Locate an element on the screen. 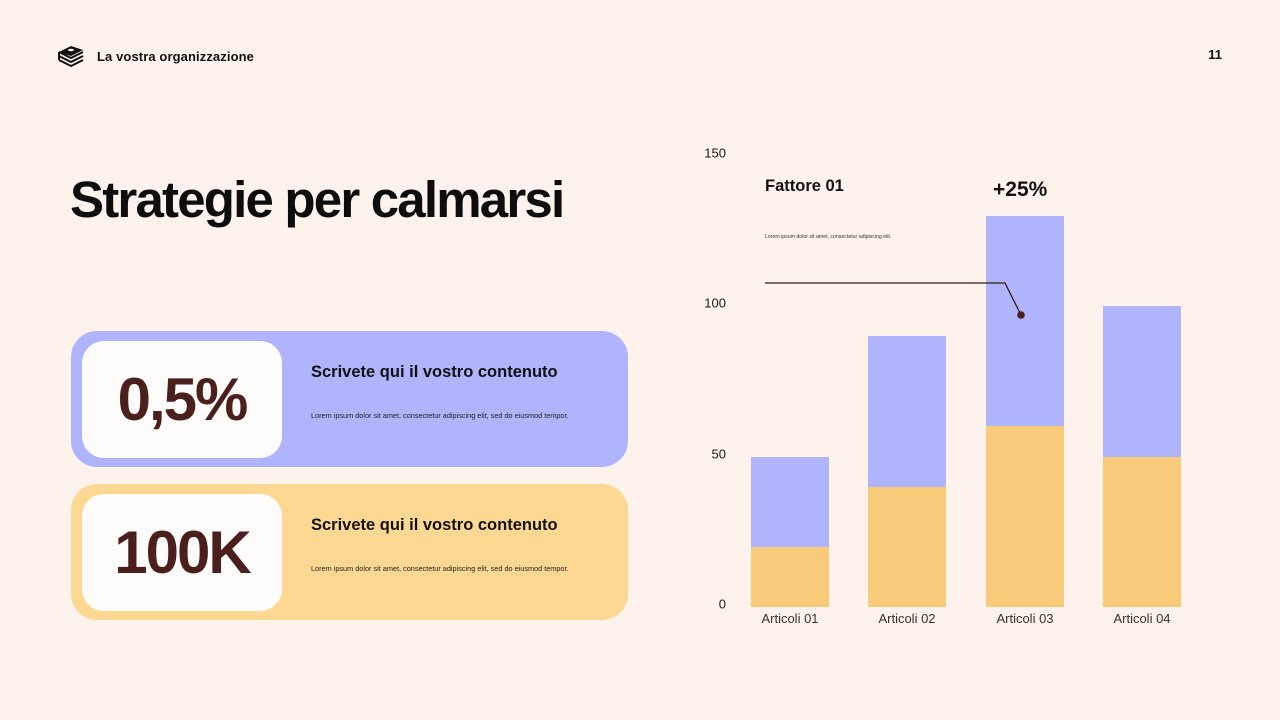 Image resolution: width=1280 pixels, height=720 pixels. stat-value-box: 100K is located at coordinates (182, 552).